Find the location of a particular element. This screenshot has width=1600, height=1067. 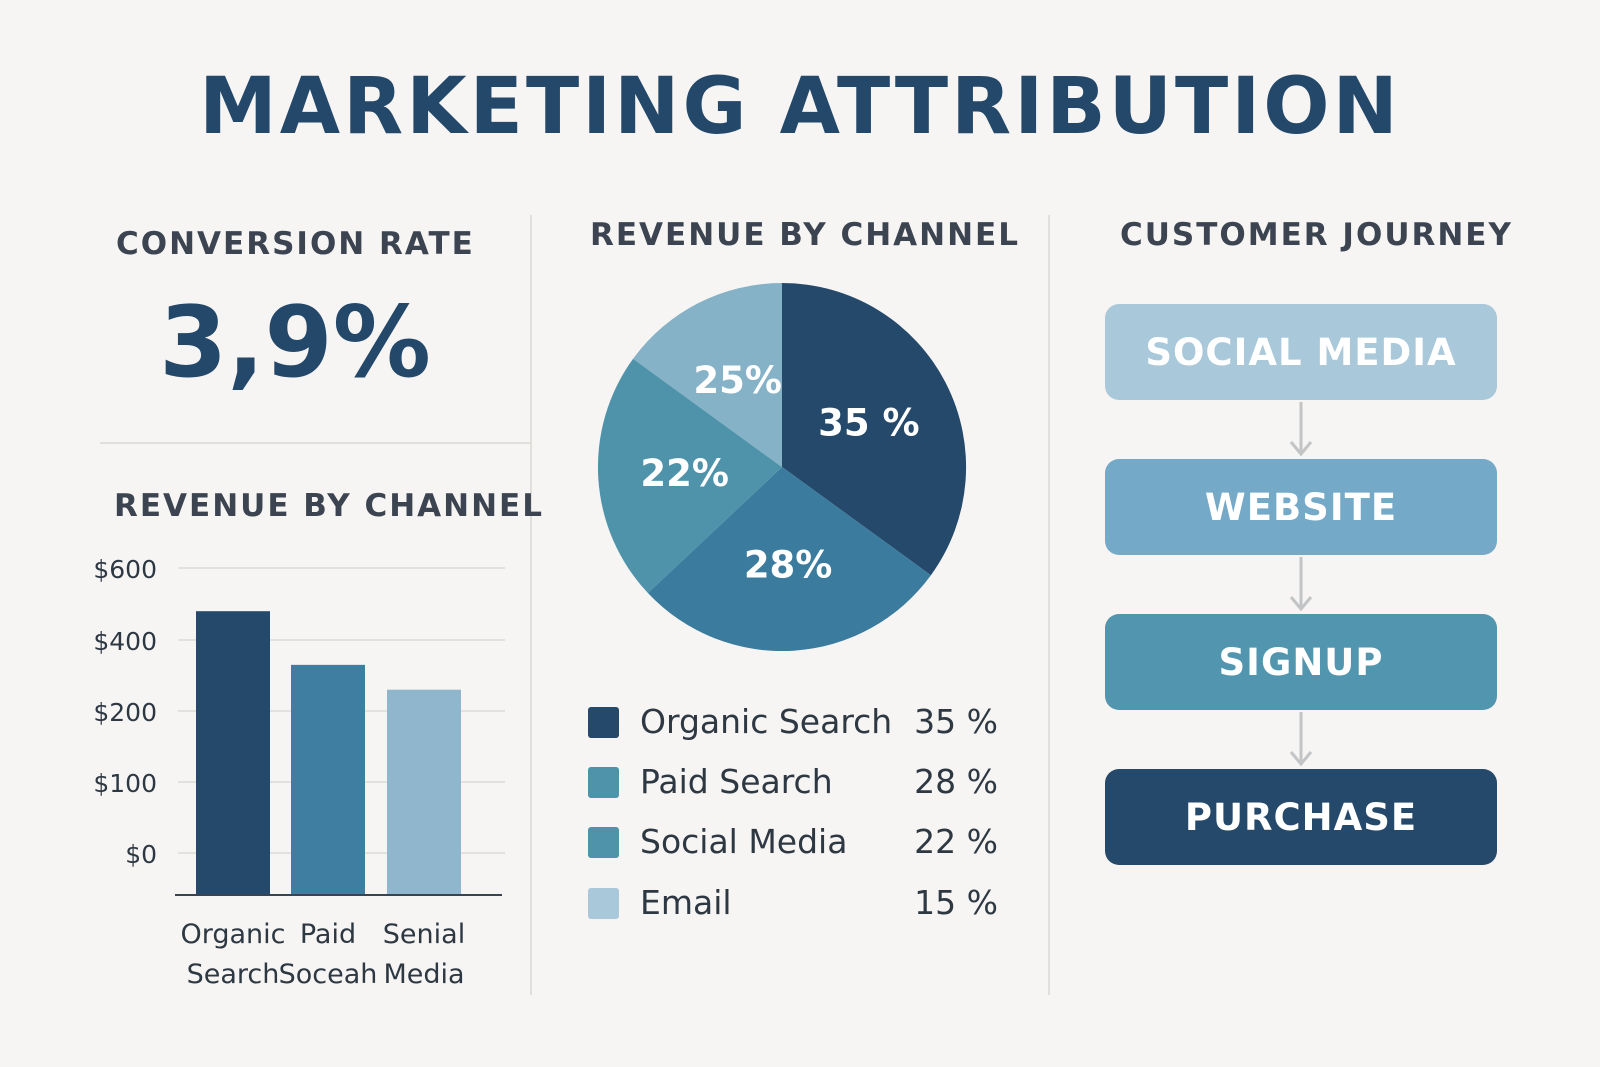

page-title: MARKETING ATTRIBUTION is located at coordinates (800, 107).